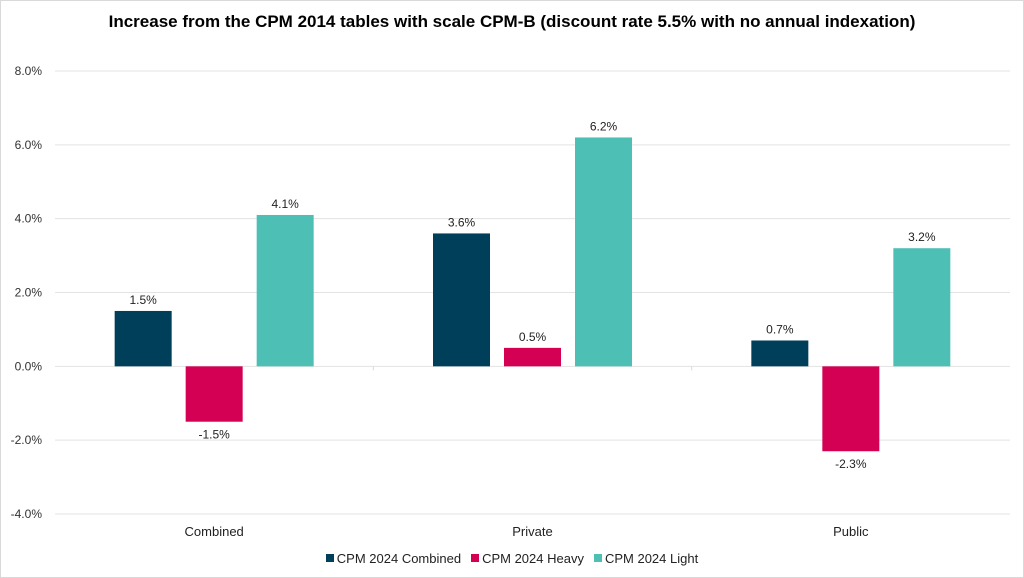  Describe the element at coordinates (399, 558) in the screenshot. I see `legend-label: CPM 2024 Combined` at that location.